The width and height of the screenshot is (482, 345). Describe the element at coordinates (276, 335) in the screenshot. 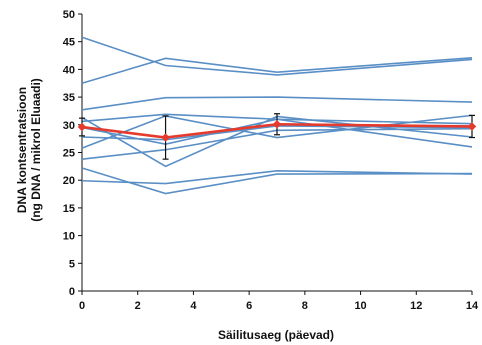

I see `x-axis-title: Säilitusaeg (päevad)` at that location.